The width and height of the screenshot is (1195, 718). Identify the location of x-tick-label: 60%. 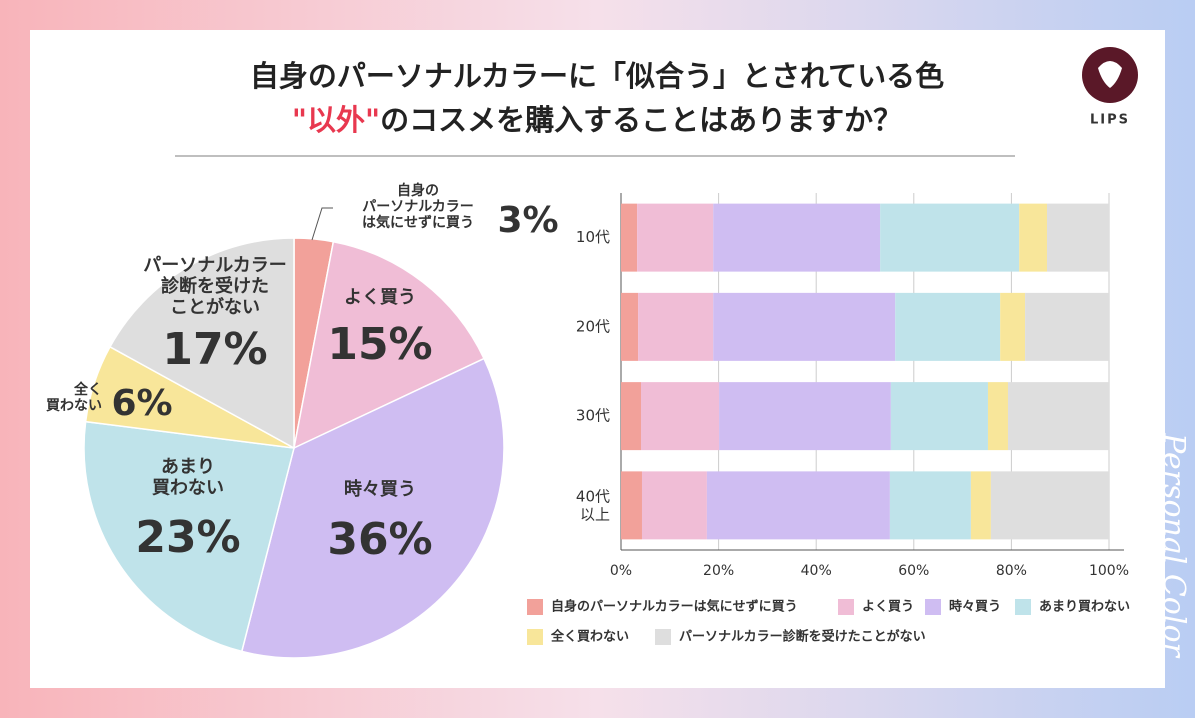
(913, 571).